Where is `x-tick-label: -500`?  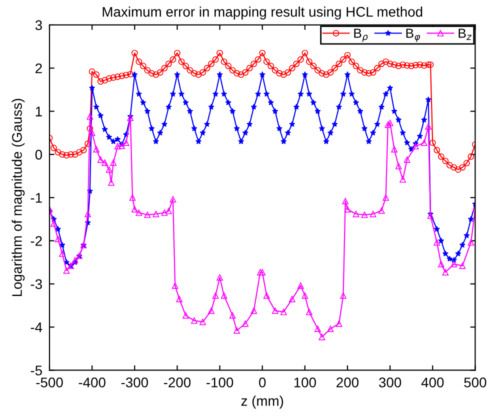 x-tick-label: -500 is located at coordinates (49, 383).